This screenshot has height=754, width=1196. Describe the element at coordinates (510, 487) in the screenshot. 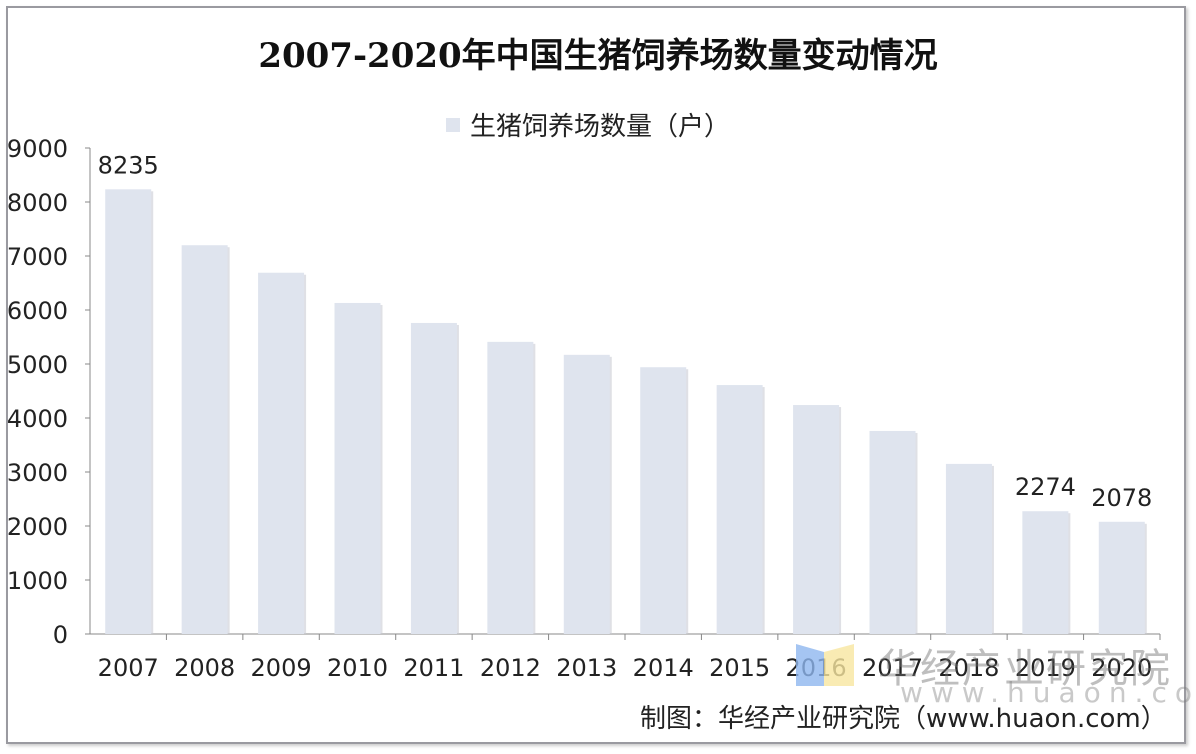

I see `bar-2012` at that location.